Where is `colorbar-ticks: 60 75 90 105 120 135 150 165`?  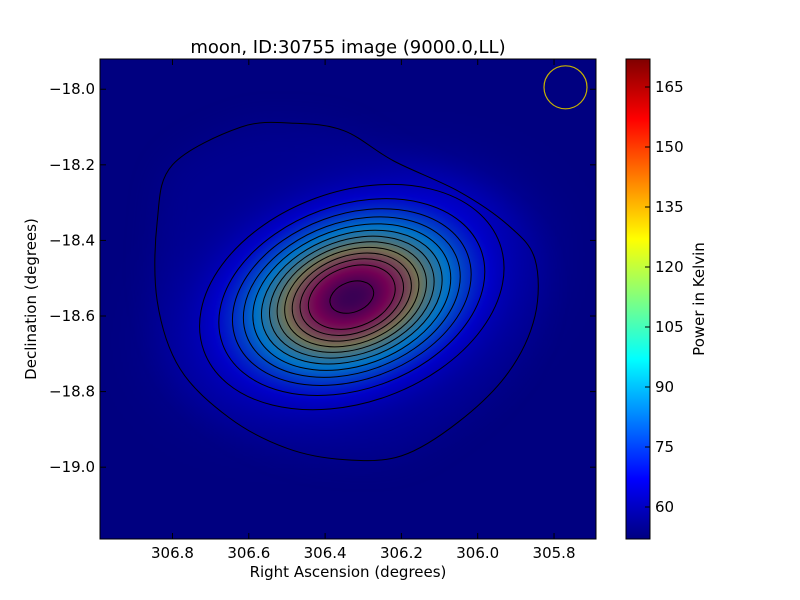 colorbar-ticks: 60 75 90 105 120 135 150 165 is located at coordinates (664, 297).